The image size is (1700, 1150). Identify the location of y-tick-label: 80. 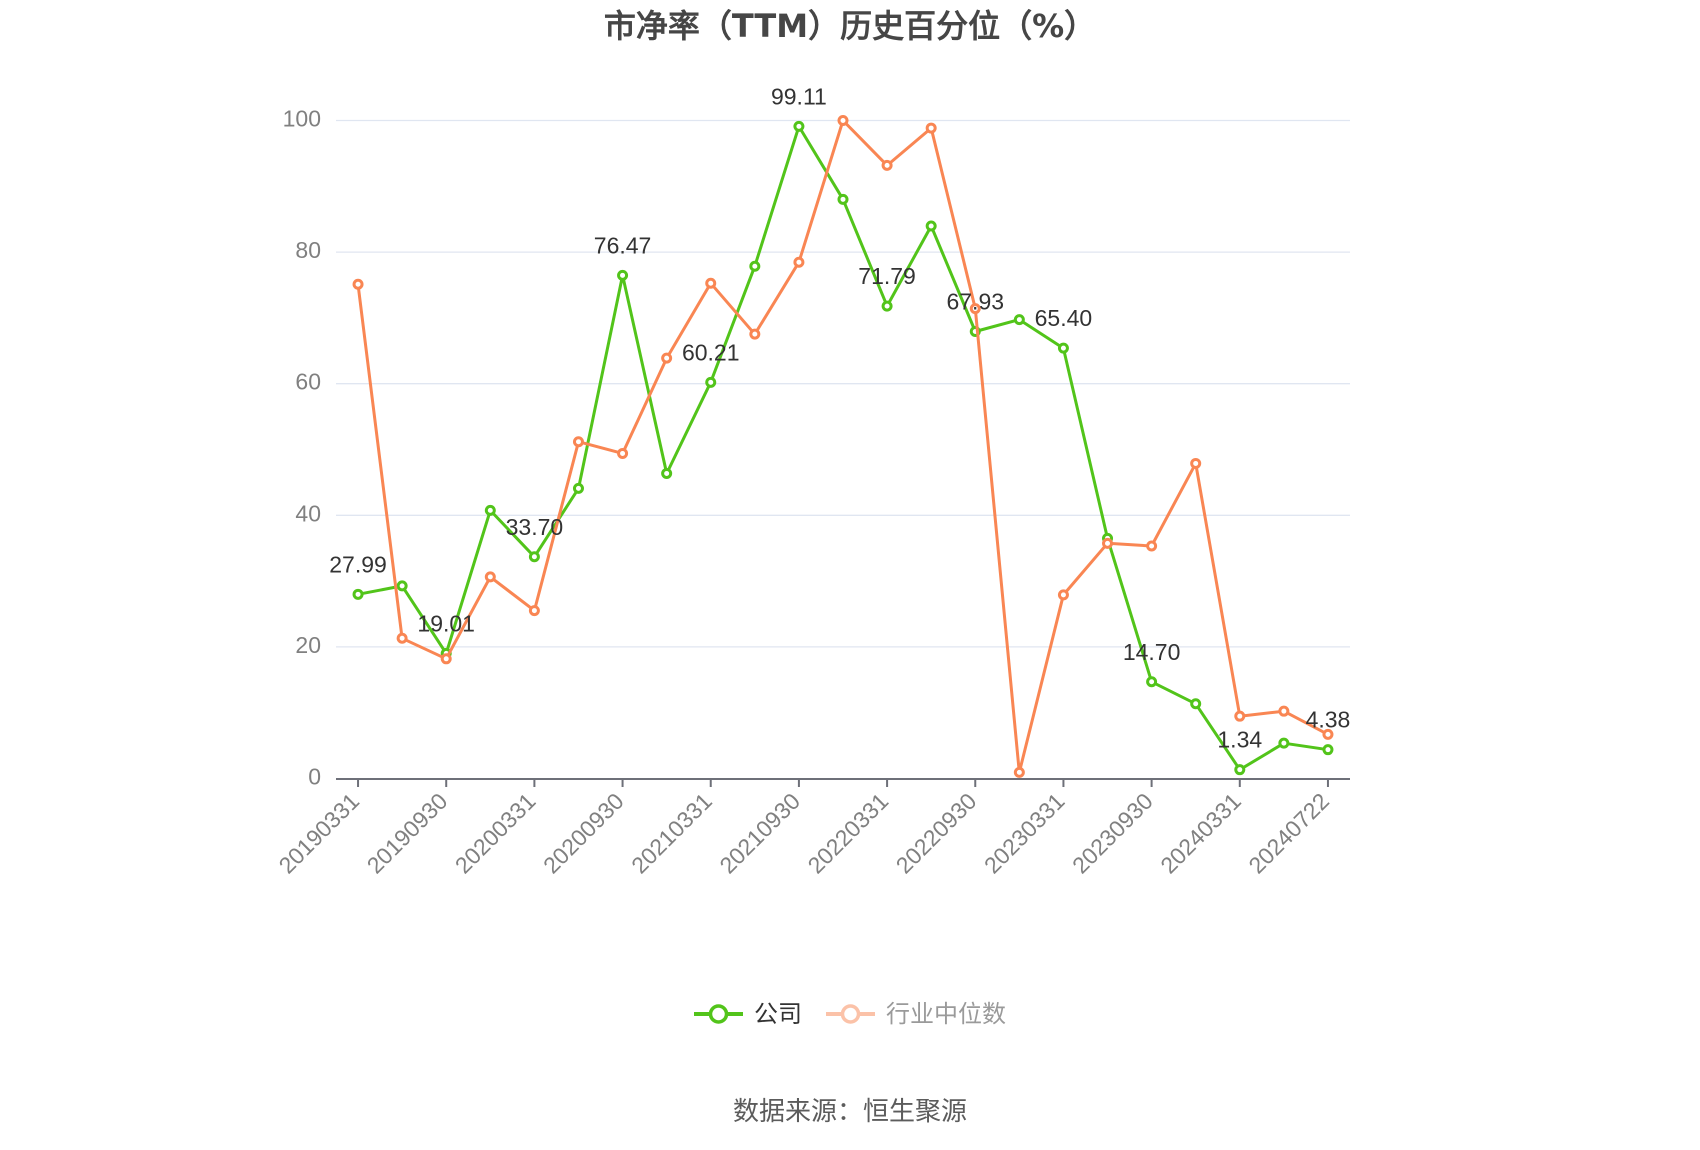
(308, 250).